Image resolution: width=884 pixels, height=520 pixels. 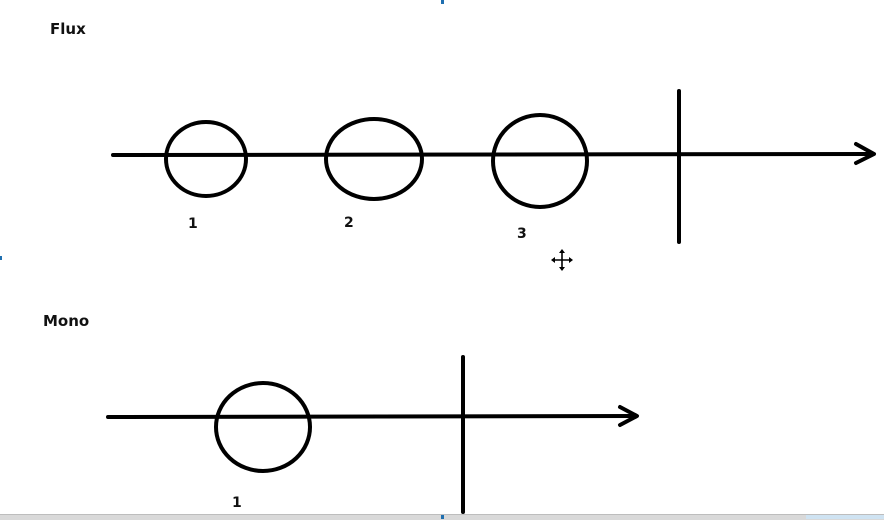 What do you see at coordinates (1, 258) in the screenshot?
I see `left-edge-marker` at bounding box center [1, 258].